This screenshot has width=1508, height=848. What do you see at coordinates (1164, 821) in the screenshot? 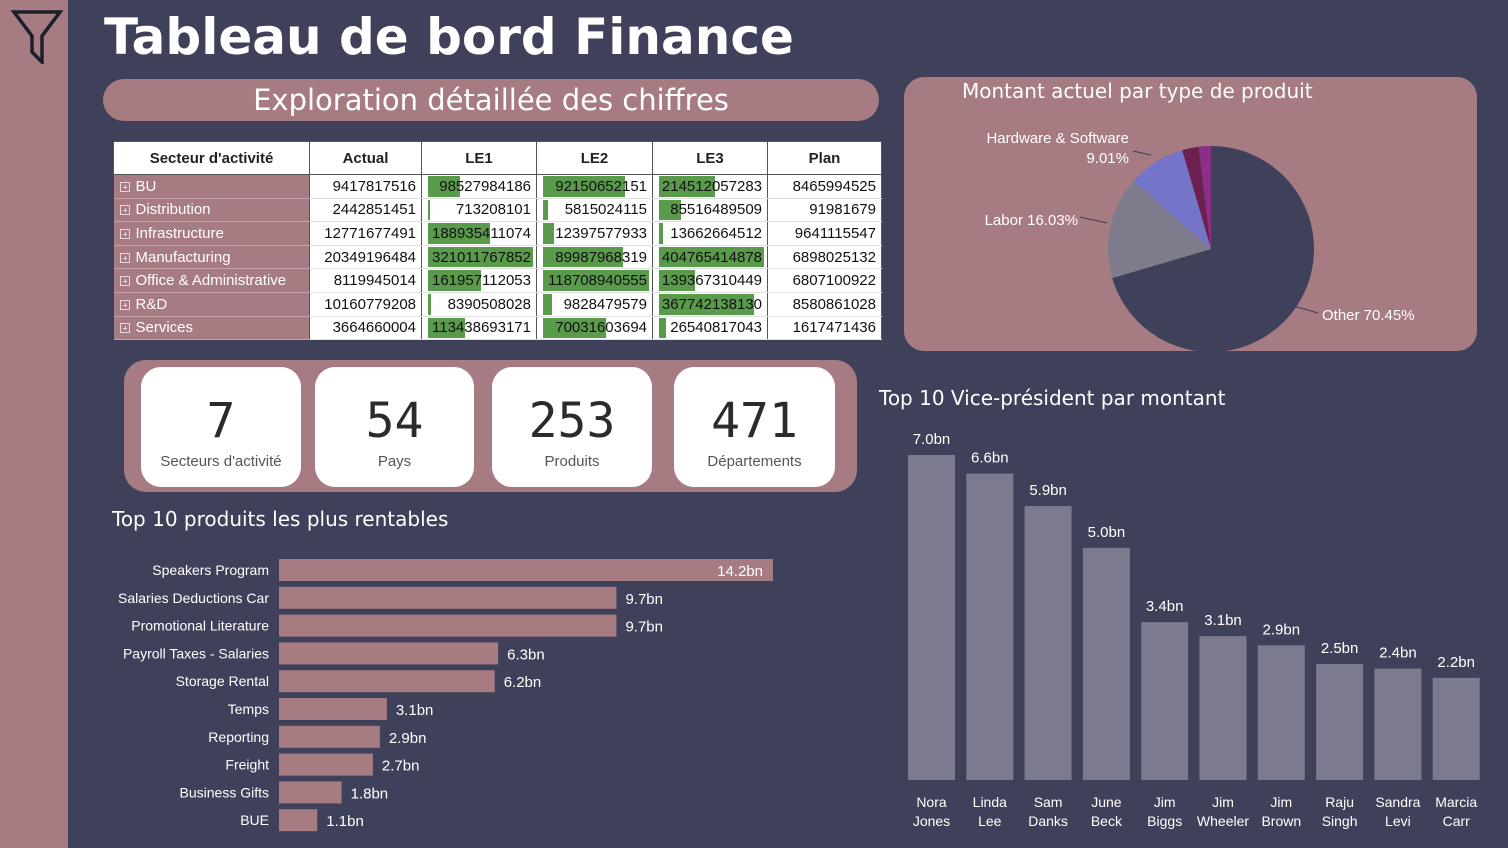
I see `bar-category-label: Biggs` at bounding box center [1164, 821].